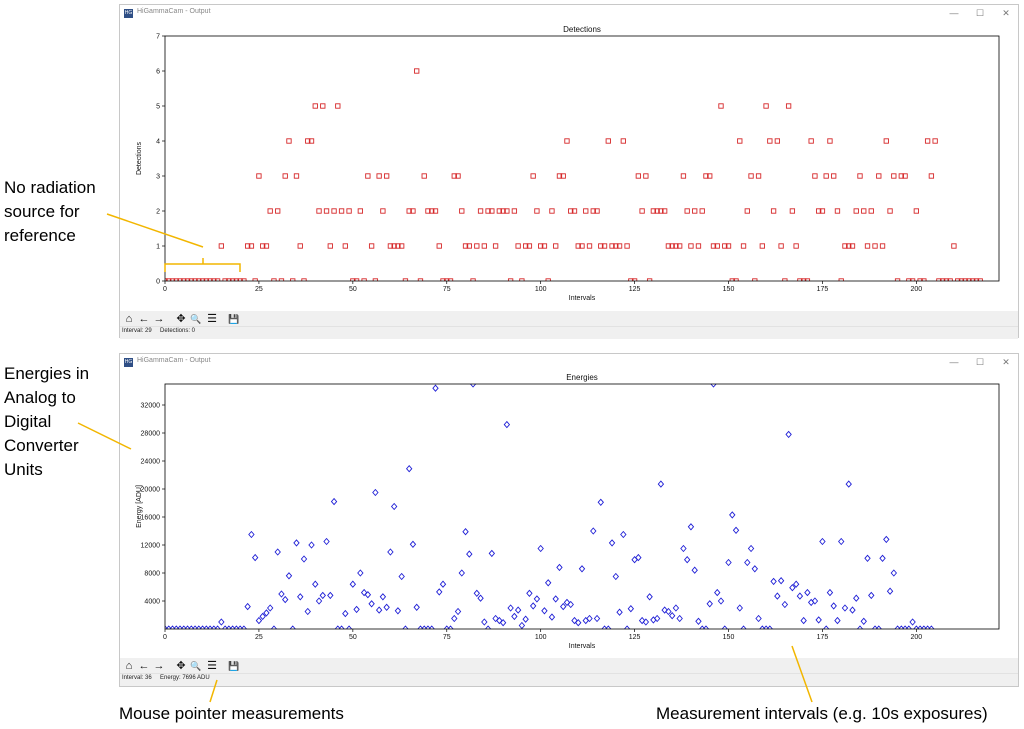  I want to click on y-tick-label: 20000, so click(151, 490).